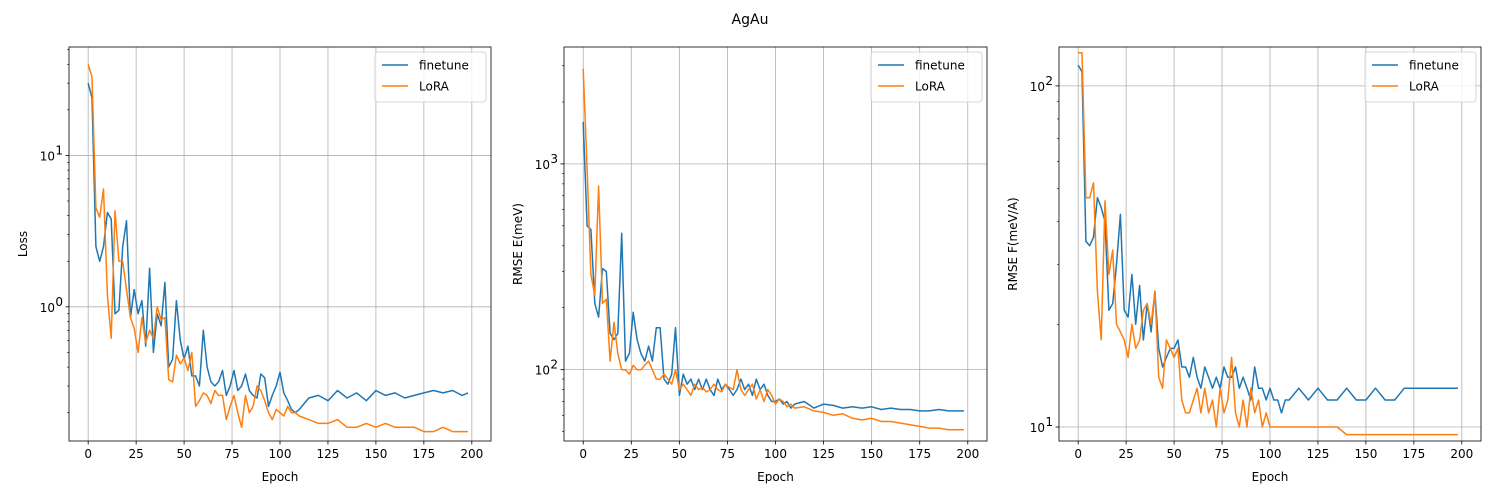  I want to click on y-axis-label: Loss, so click(23, 244).